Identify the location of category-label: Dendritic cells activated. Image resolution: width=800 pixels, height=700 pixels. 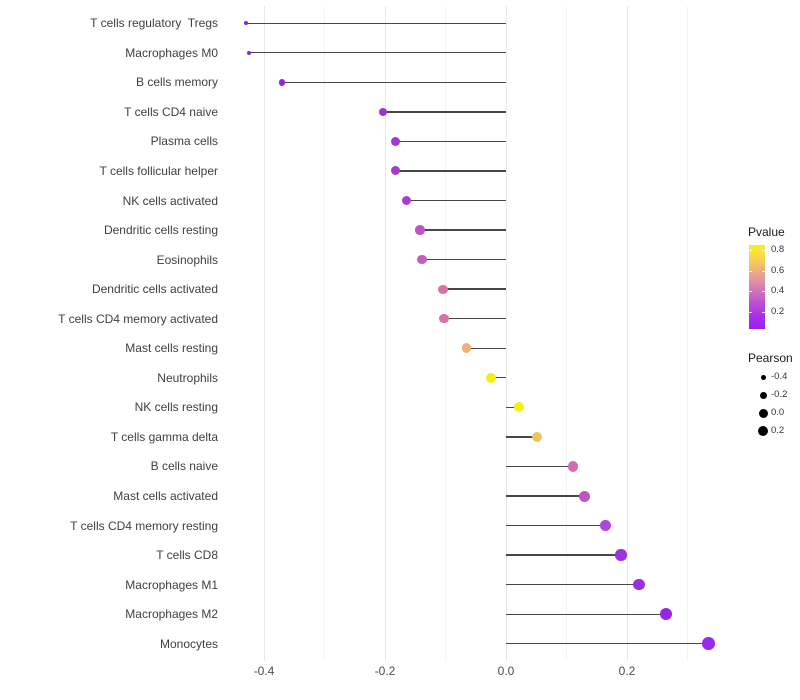
(154, 289).